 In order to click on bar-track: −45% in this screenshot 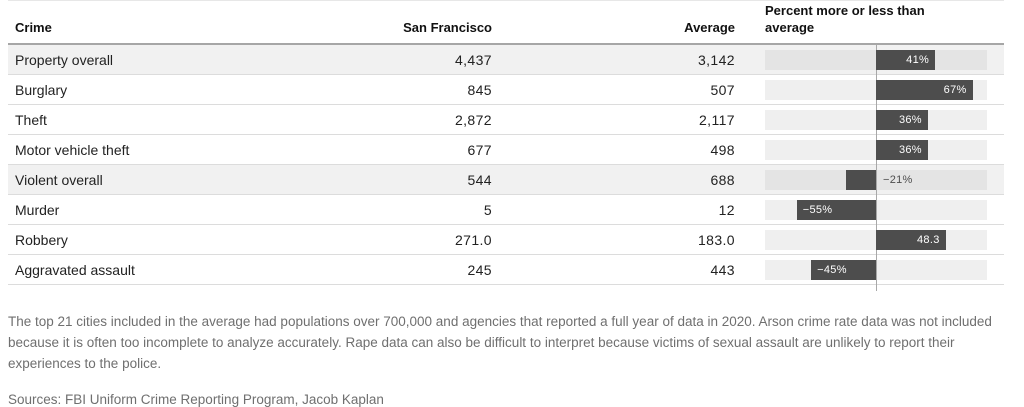, I will do `click(876, 269)`.